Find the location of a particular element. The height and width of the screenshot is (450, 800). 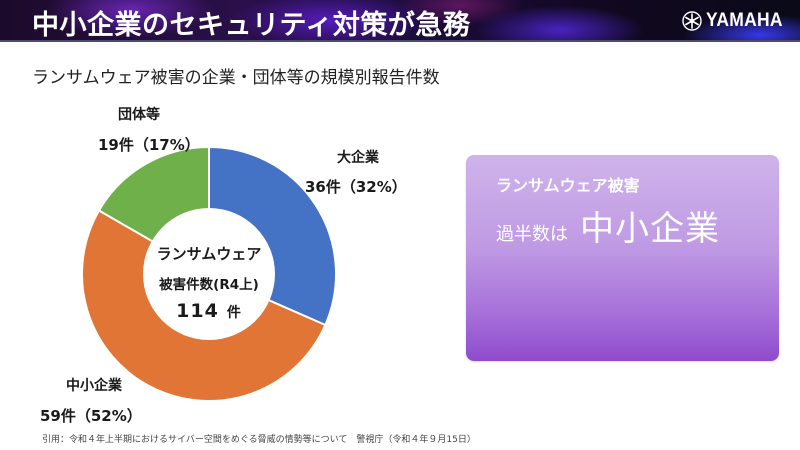

label-org-name: 団体等 is located at coordinates (139, 115).